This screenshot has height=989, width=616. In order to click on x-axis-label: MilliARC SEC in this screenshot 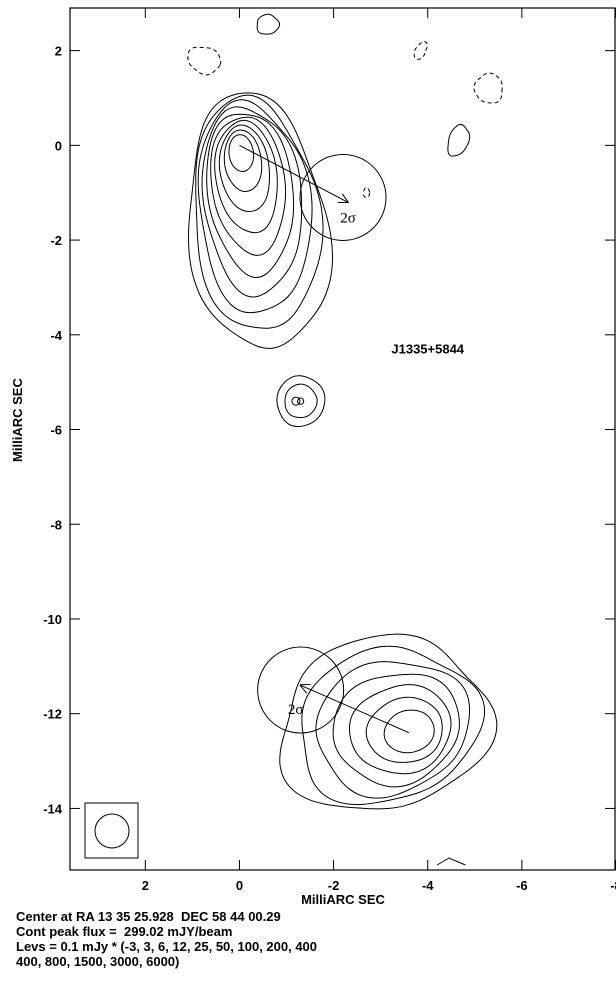, I will do `click(343, 899)`.